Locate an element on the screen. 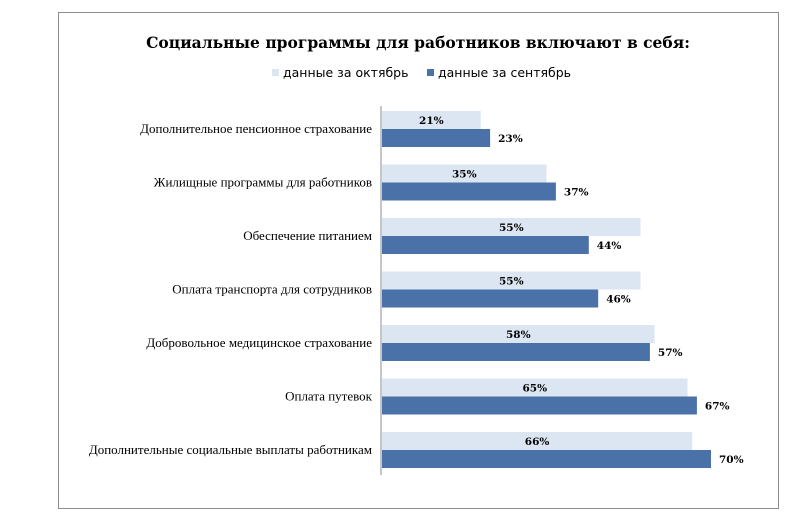  category-label: Добровольное медицинское страхование is located at coordinates (259, 342).